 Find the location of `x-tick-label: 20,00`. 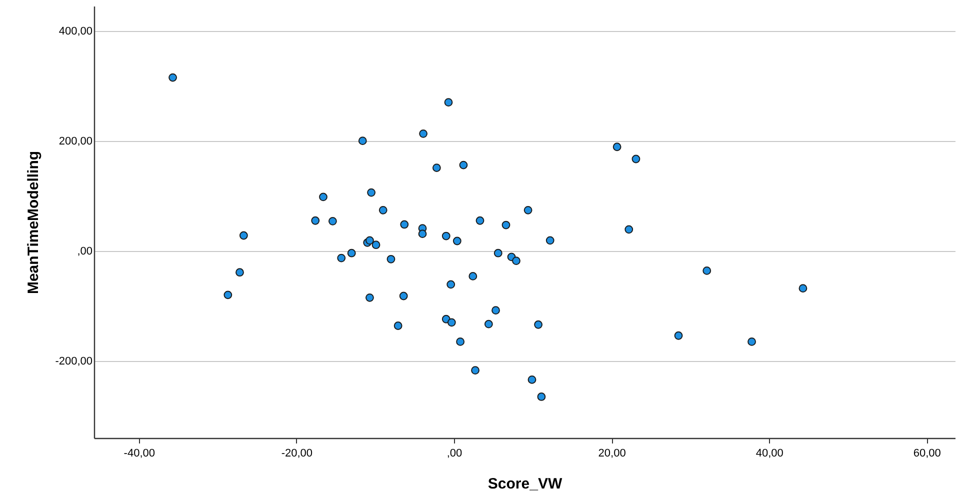

x-tick-label: 20,00 is located at coordinates (612, 454).